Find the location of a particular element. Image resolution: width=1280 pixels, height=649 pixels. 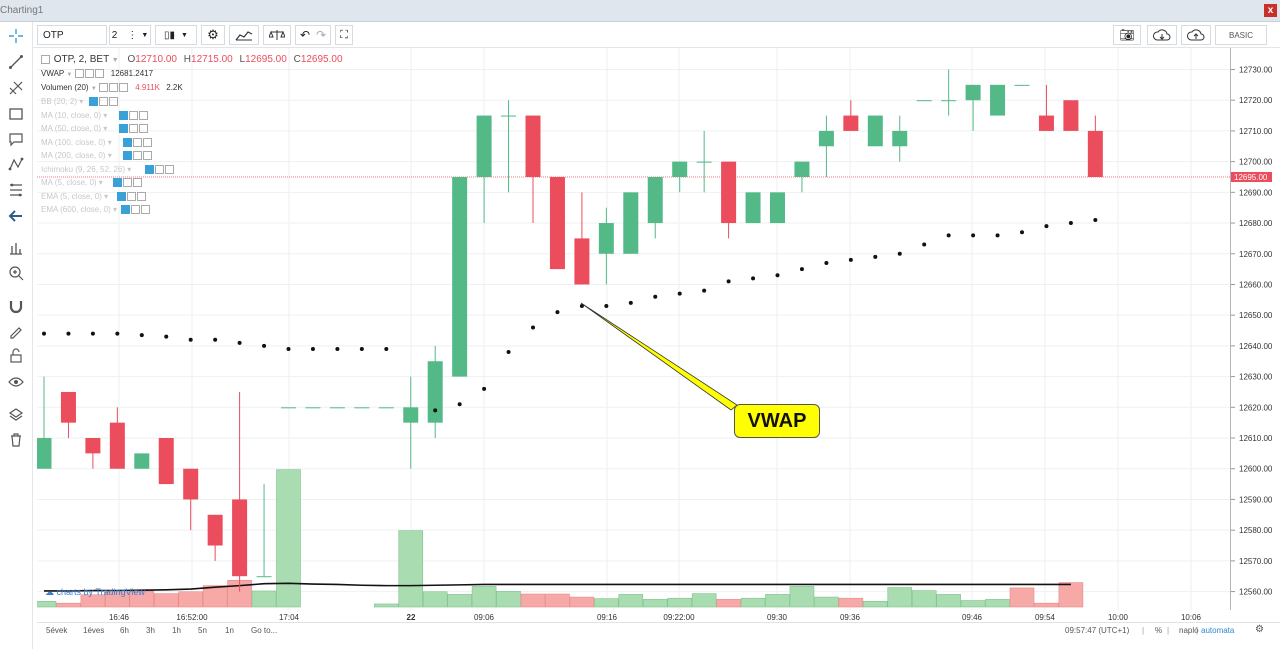

magnet-icon is located at coordinates (16, 306).